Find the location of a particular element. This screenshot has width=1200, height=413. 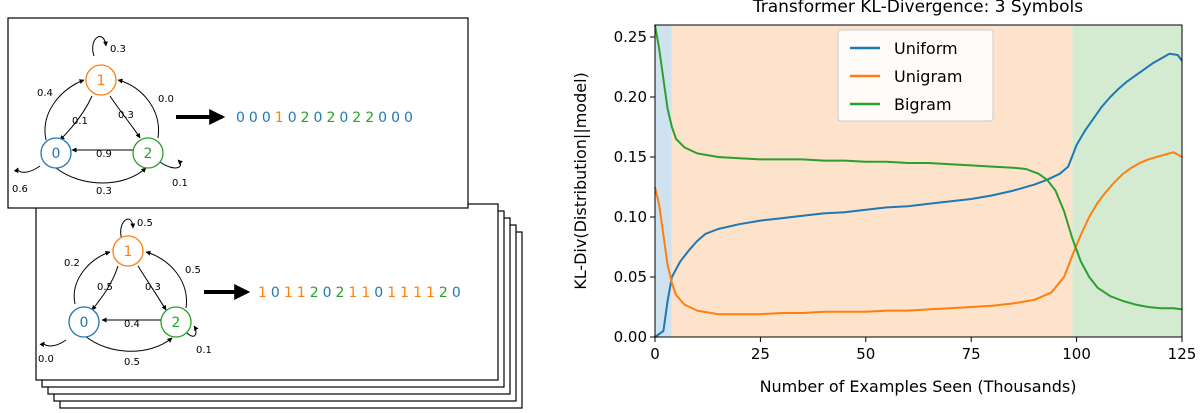

prob-s0-s1: 0.4 is located at coordinates (45, 93).